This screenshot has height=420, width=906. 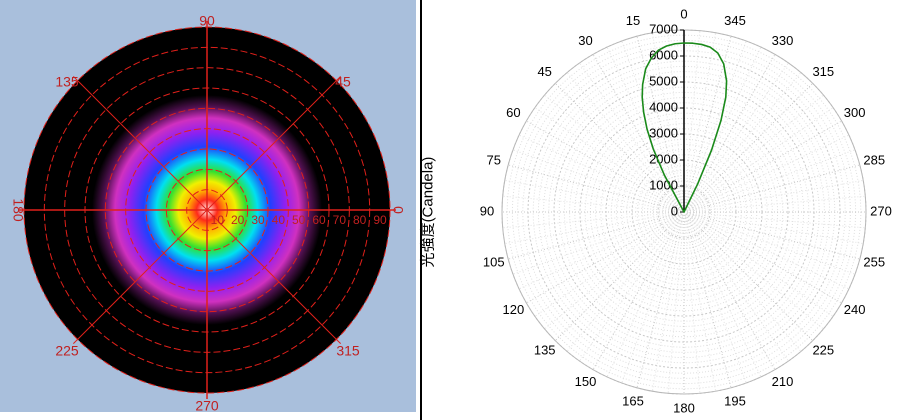 I want to click on panel-divider, so click(x=421, y=210).